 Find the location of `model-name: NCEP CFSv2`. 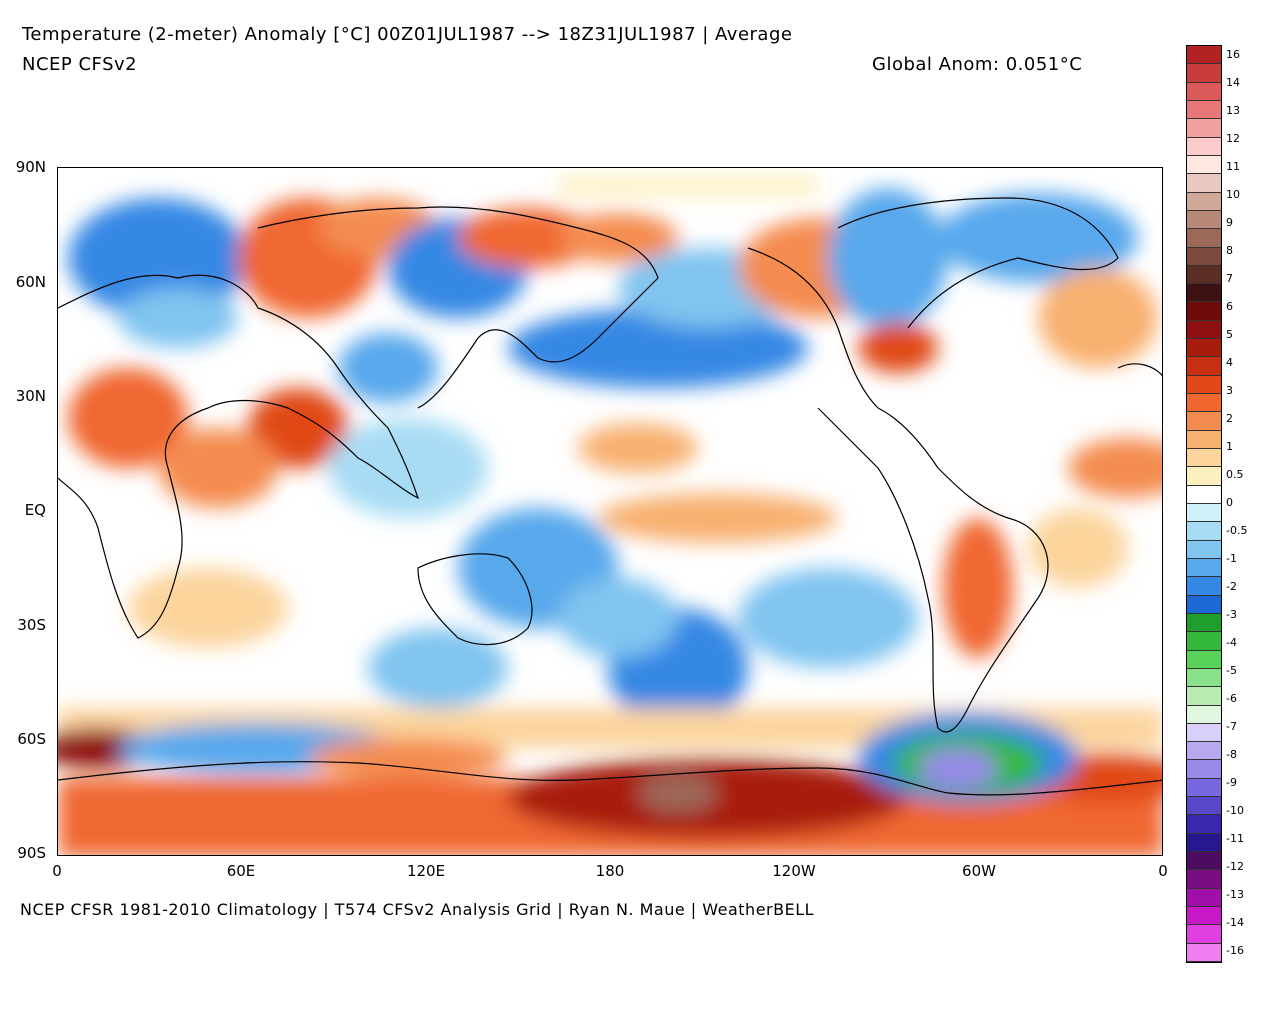

model-name: NCEP CFSv2 is located at coordinates (80, 64).